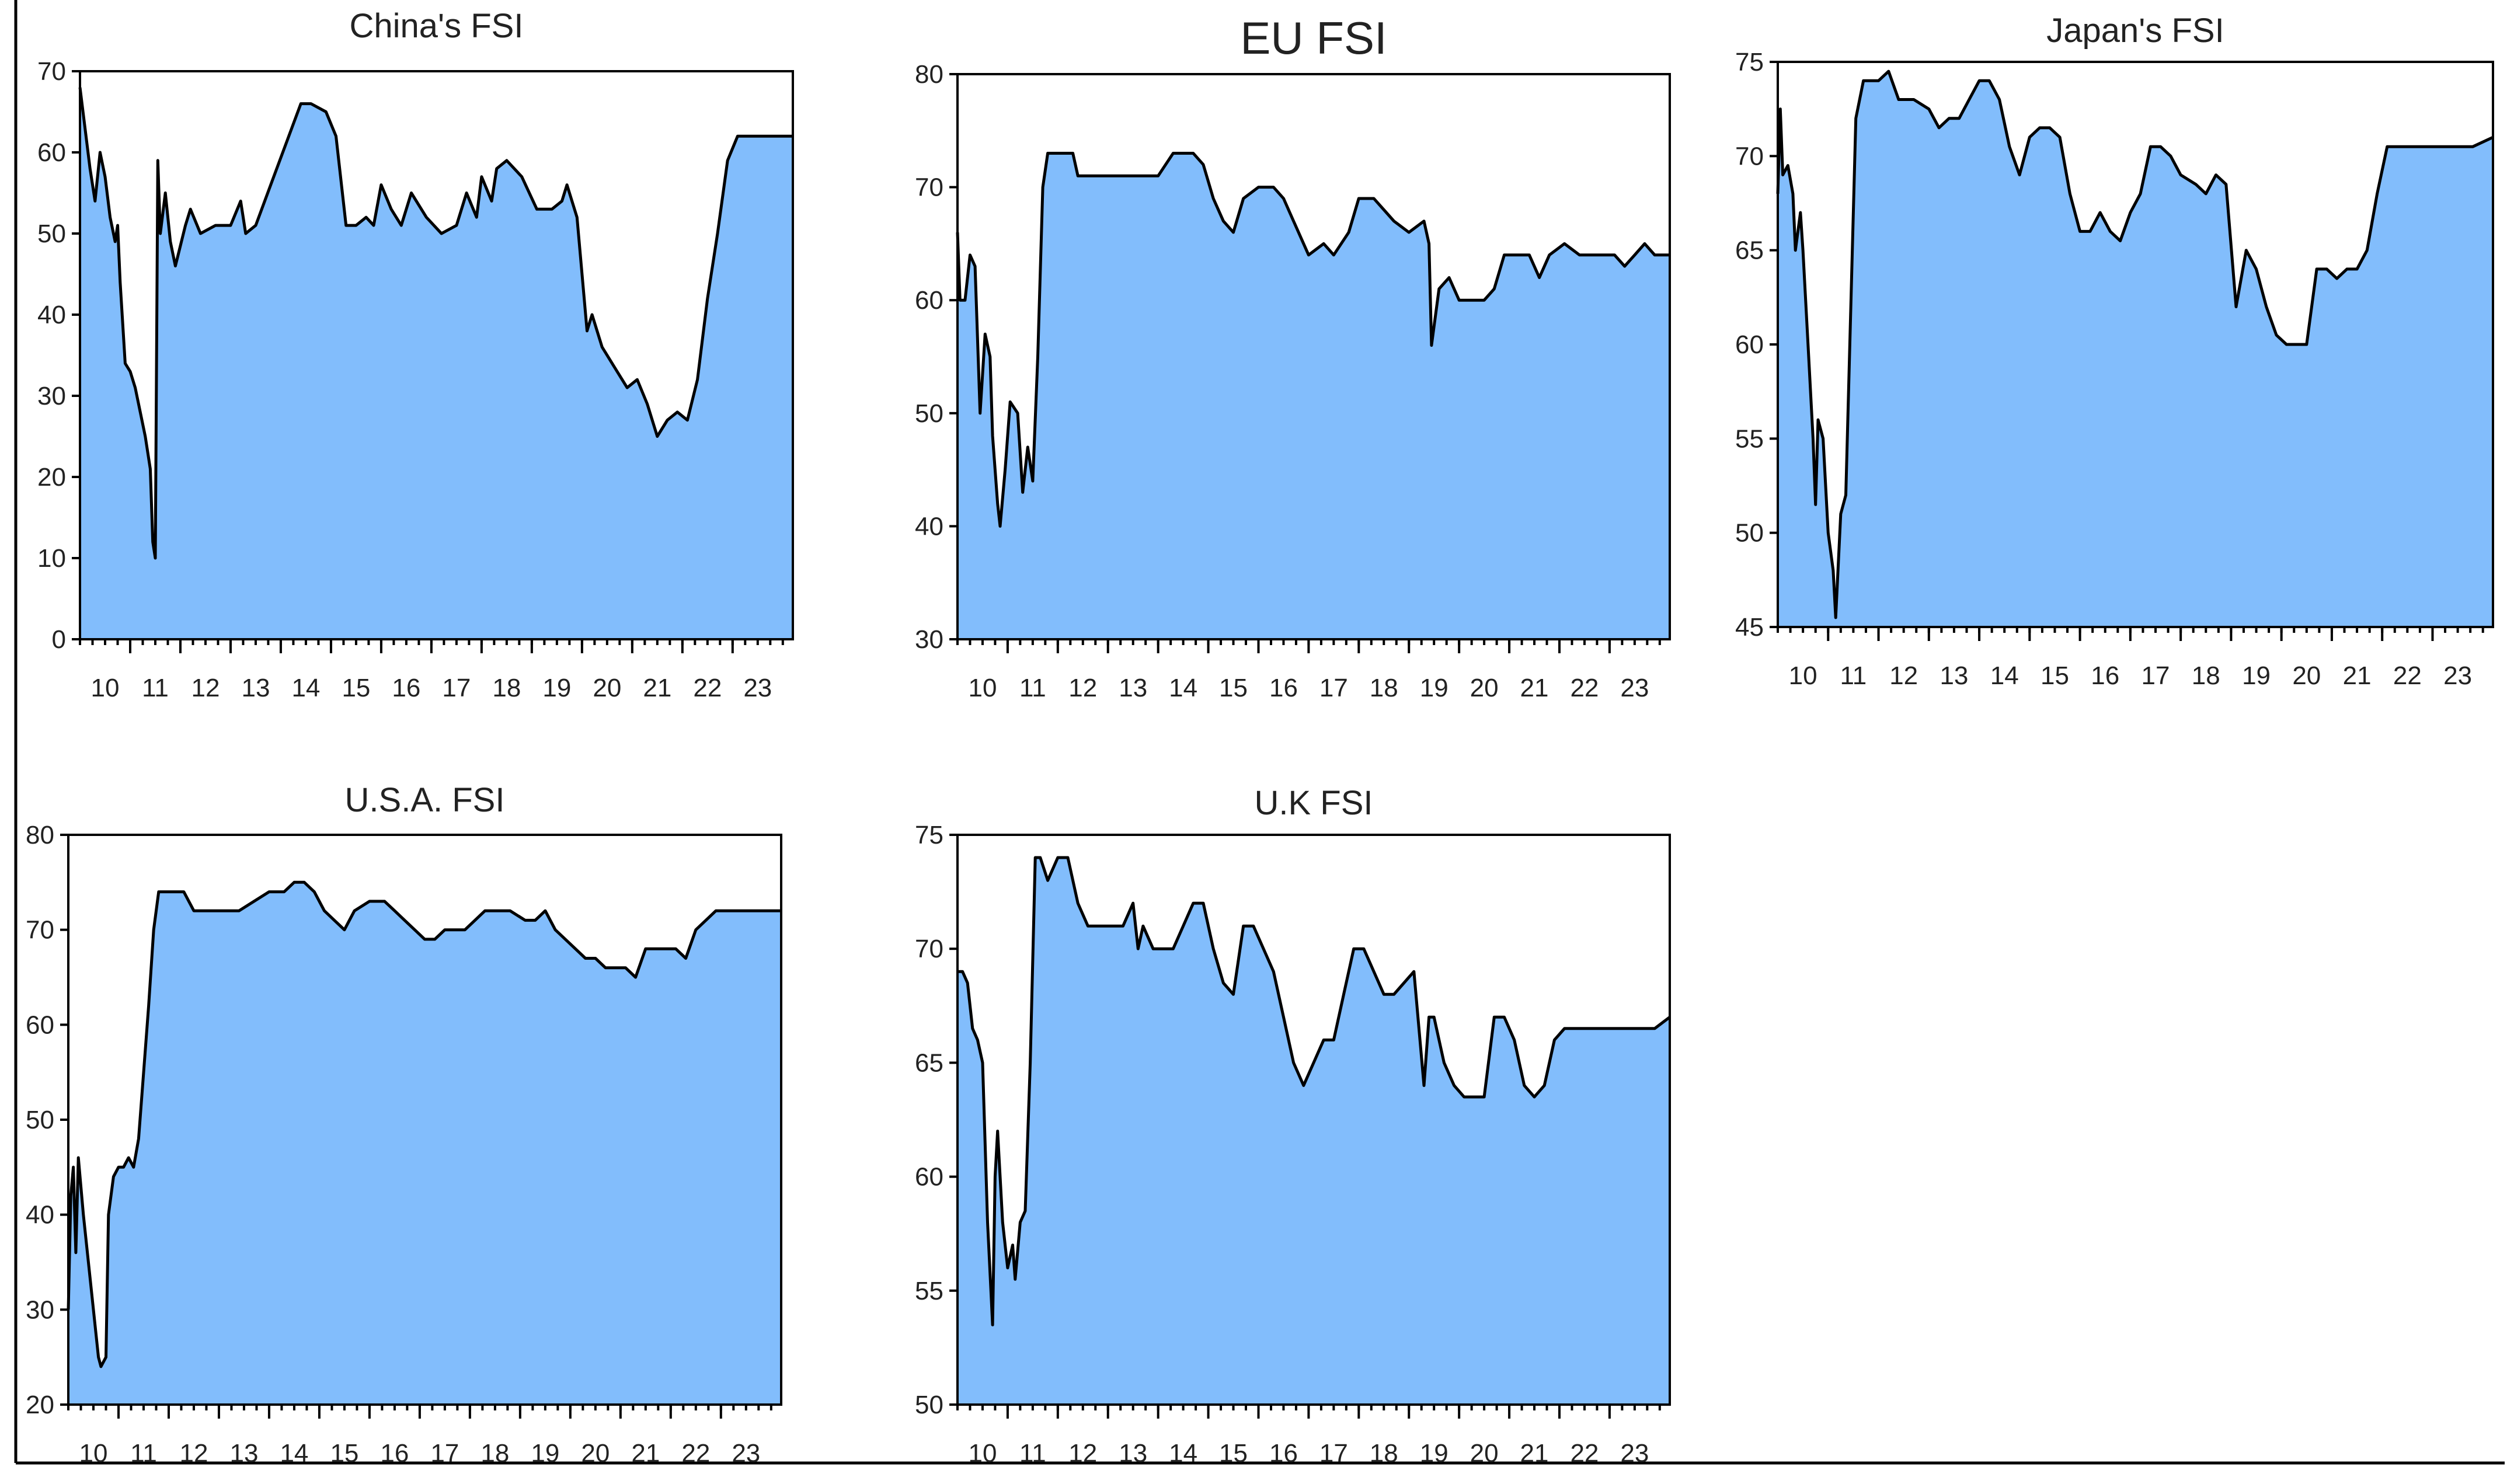 The image size is (2514, 1484). Describe the element at coordinates (929, 1291) in the screenshot. I see `y-tick-label: 55` at that location.